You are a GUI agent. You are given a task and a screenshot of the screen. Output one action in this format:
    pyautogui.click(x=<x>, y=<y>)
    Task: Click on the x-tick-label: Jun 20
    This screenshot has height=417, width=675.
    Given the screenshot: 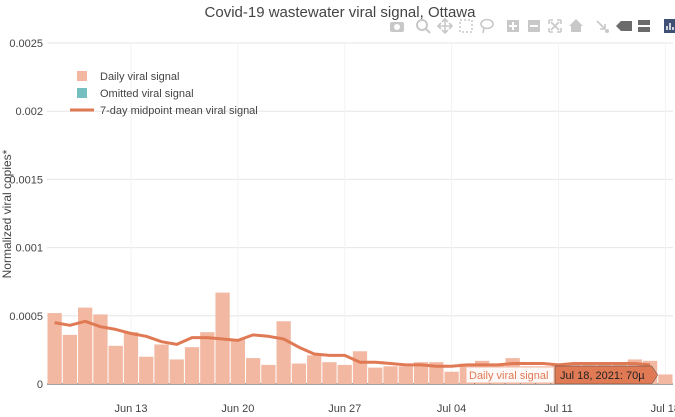 What is the action you would take?
    pyautogui.click(x=237, y=409)
    